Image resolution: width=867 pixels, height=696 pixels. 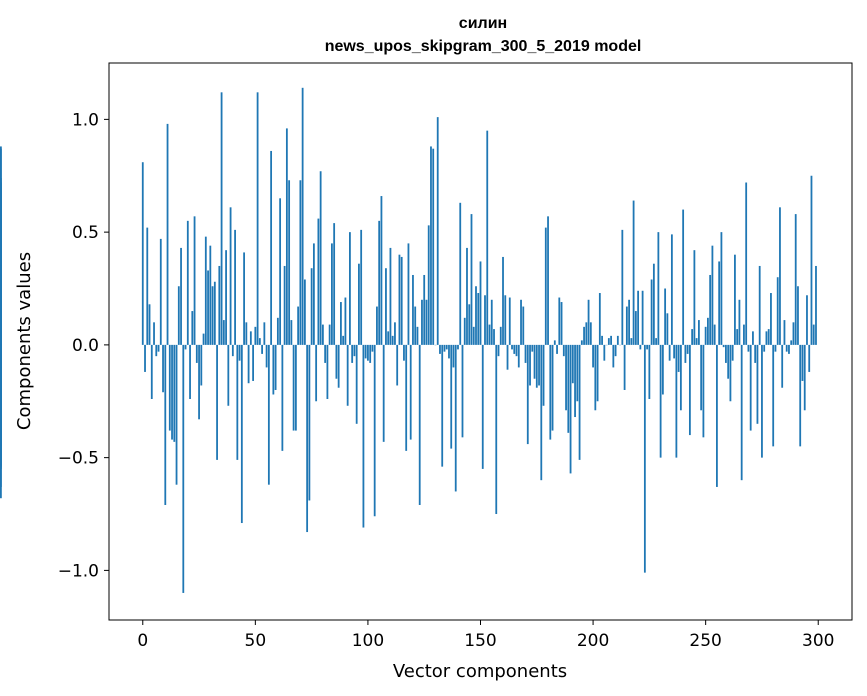 What do you see at coordinates (705, 641) in the screenshot?
I see `x-tick-label: 250` at bounding box center [705, 641].